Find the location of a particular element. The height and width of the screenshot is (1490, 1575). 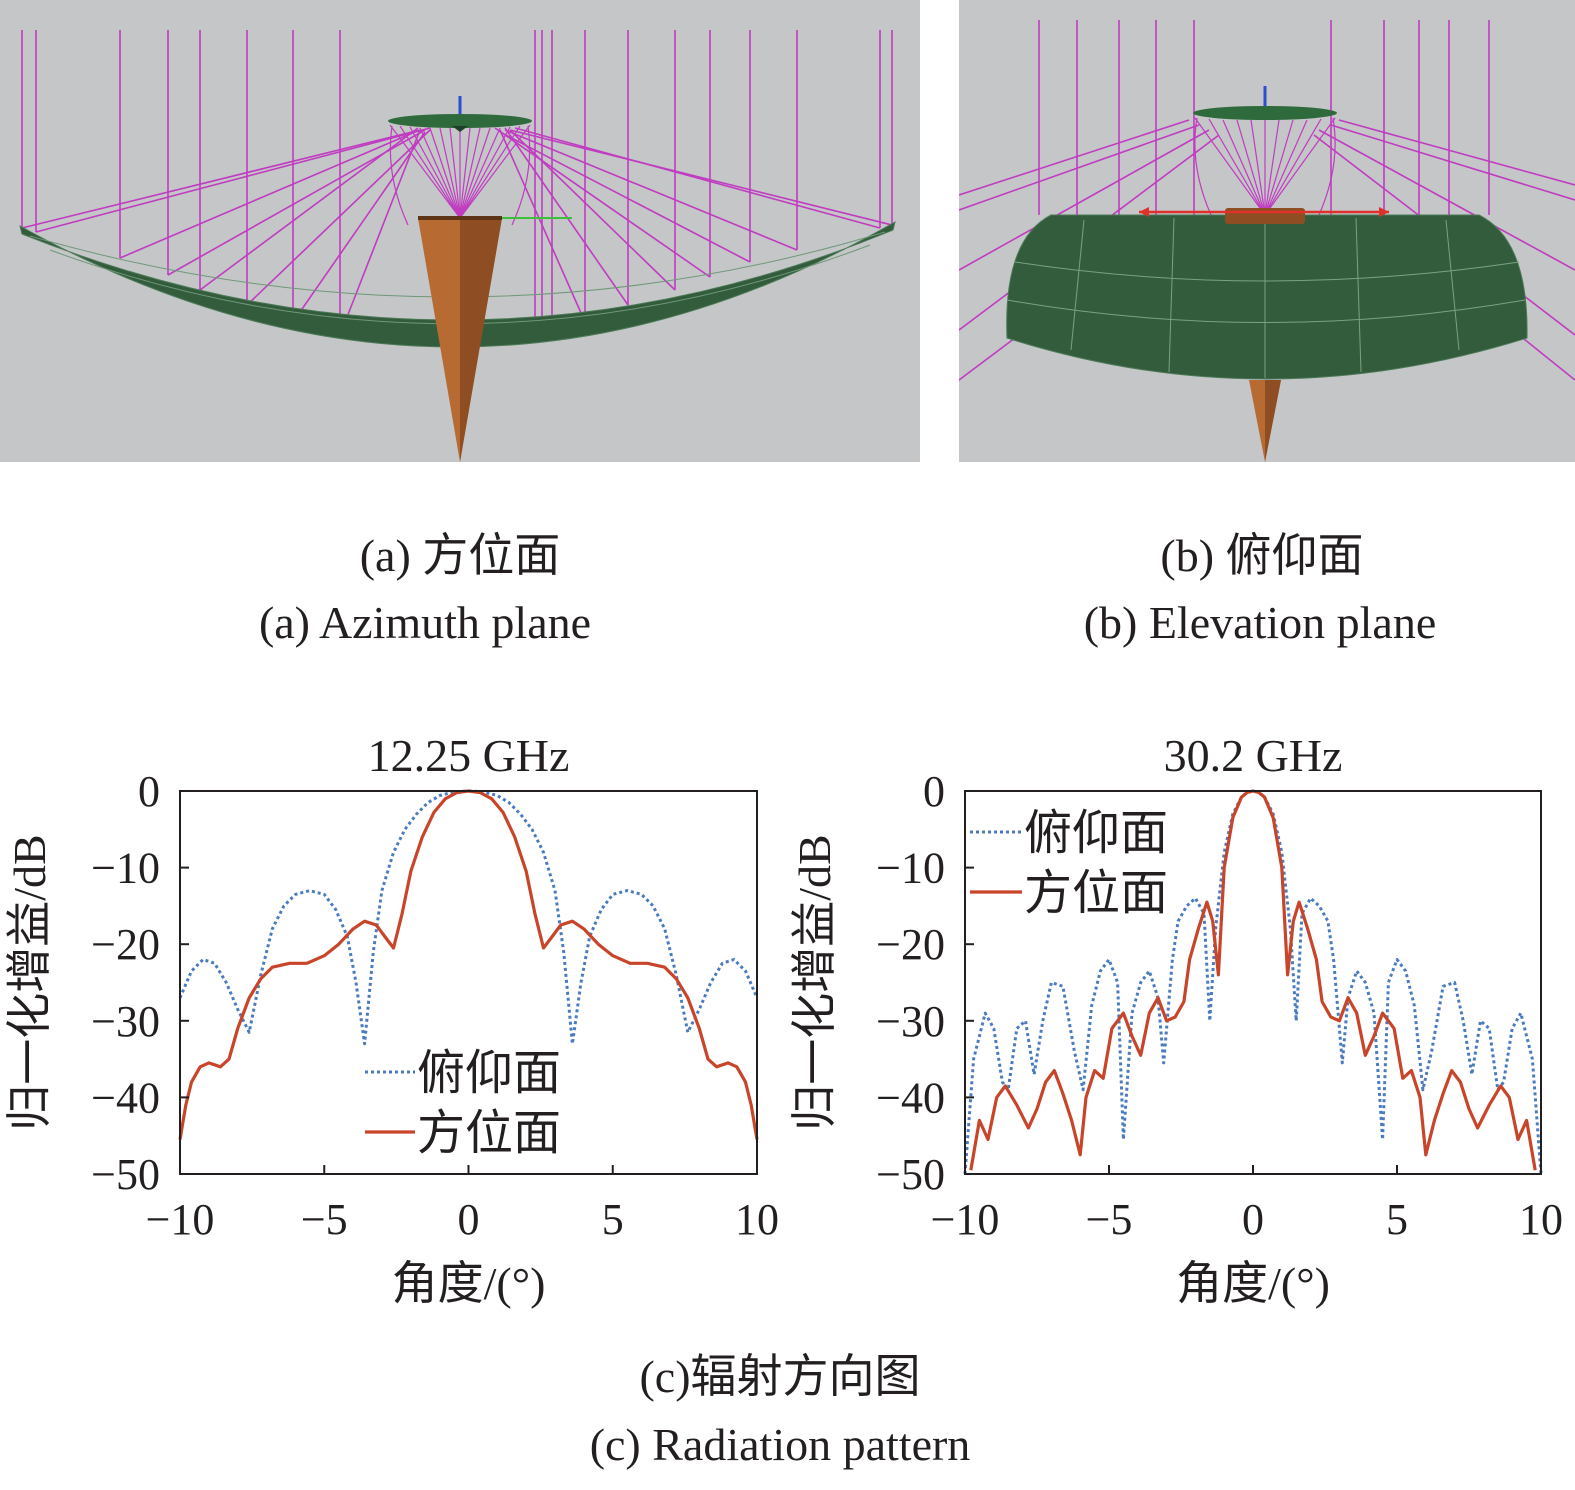

caption-c-english: (c) Radiation pattern is located at coordinates (780, 1444).